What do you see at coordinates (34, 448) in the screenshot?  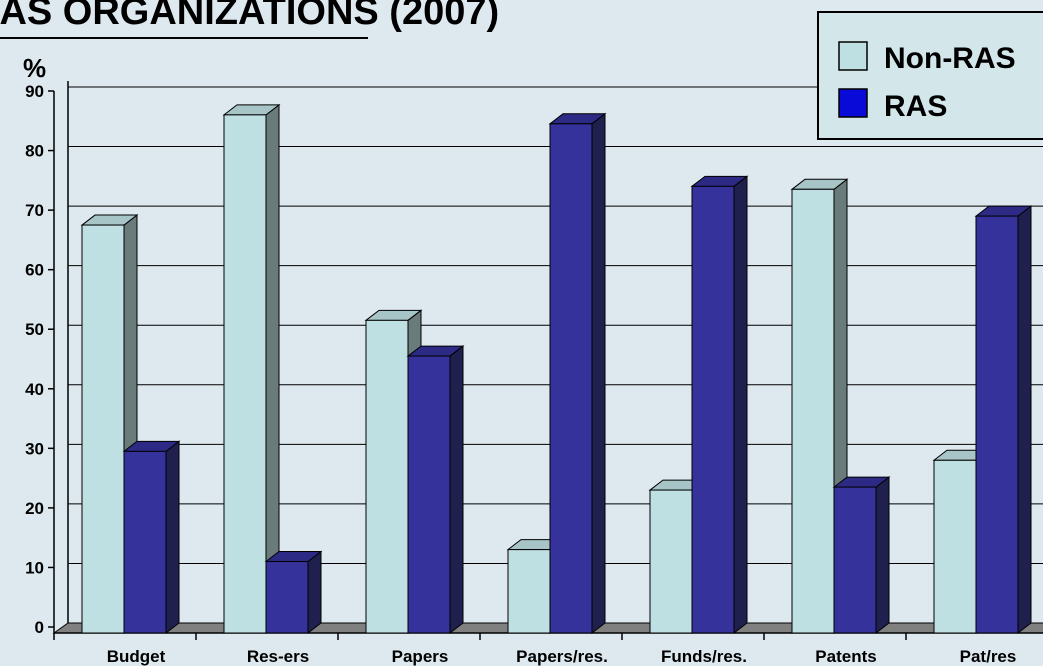 I see `y-tick-label-30: 30` at bounding box center [34, 448].